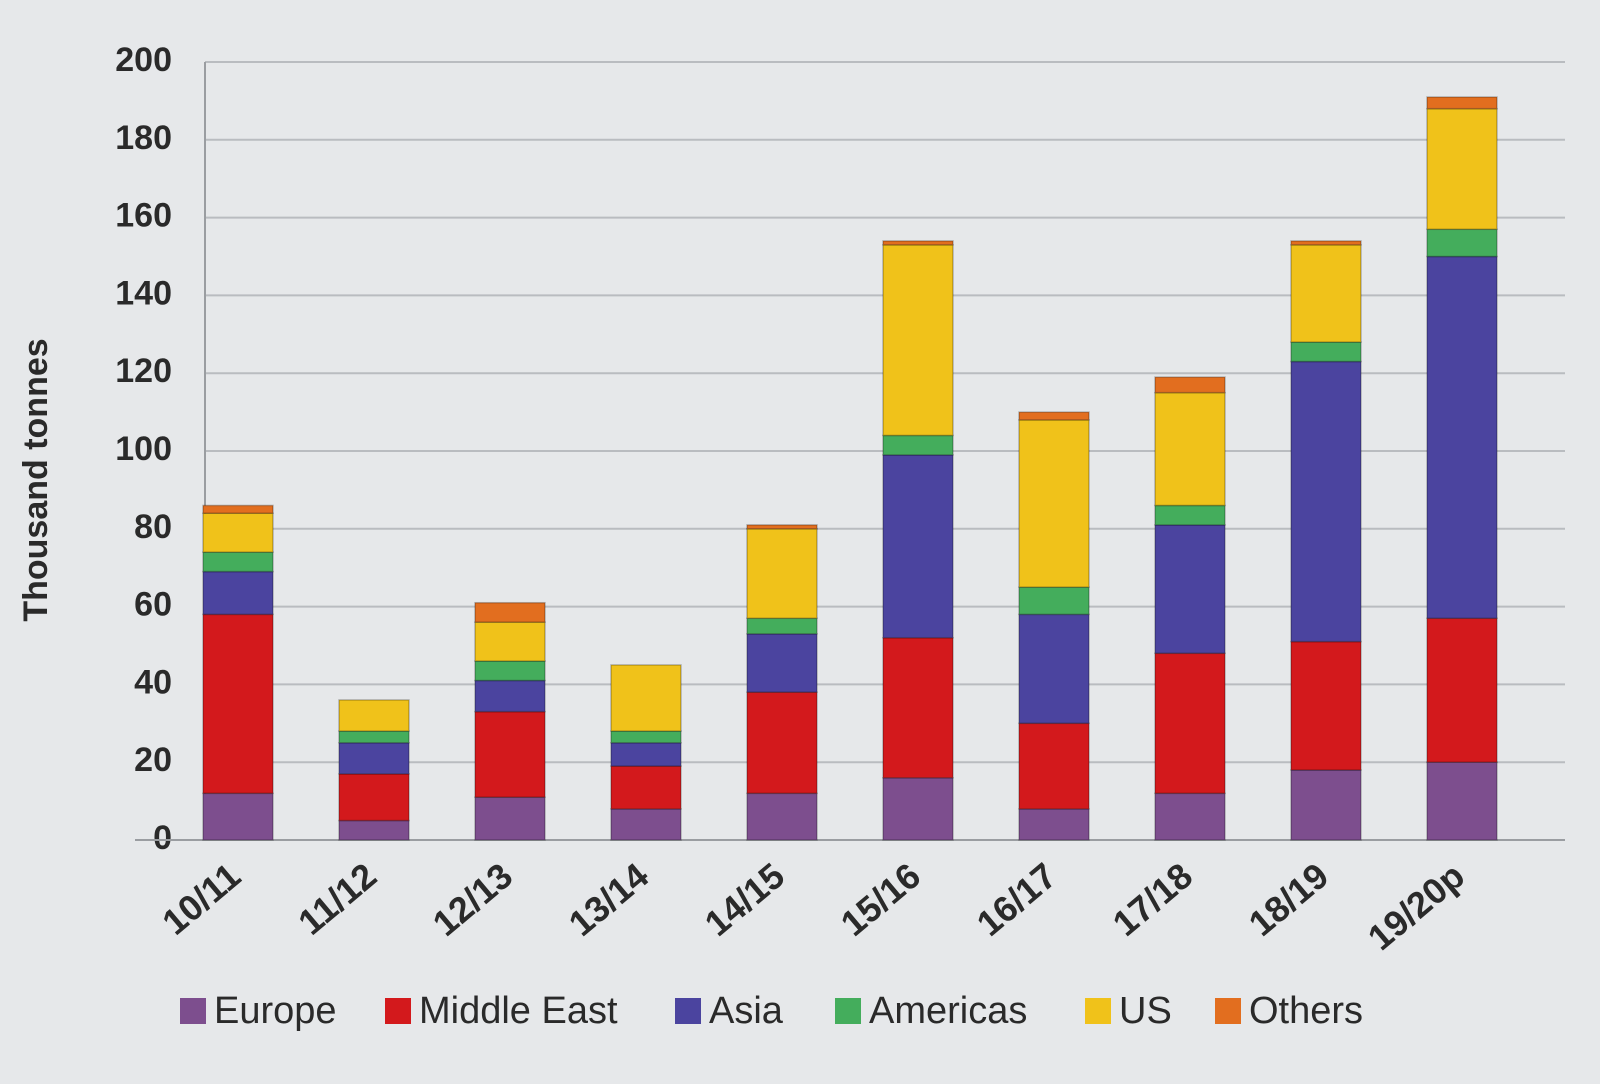 The width and height of the screenshot is (1600, 1084). Describe the element at coordinates (1306, 1011) in the screenshot. I see `legend-label: Others` at that location.